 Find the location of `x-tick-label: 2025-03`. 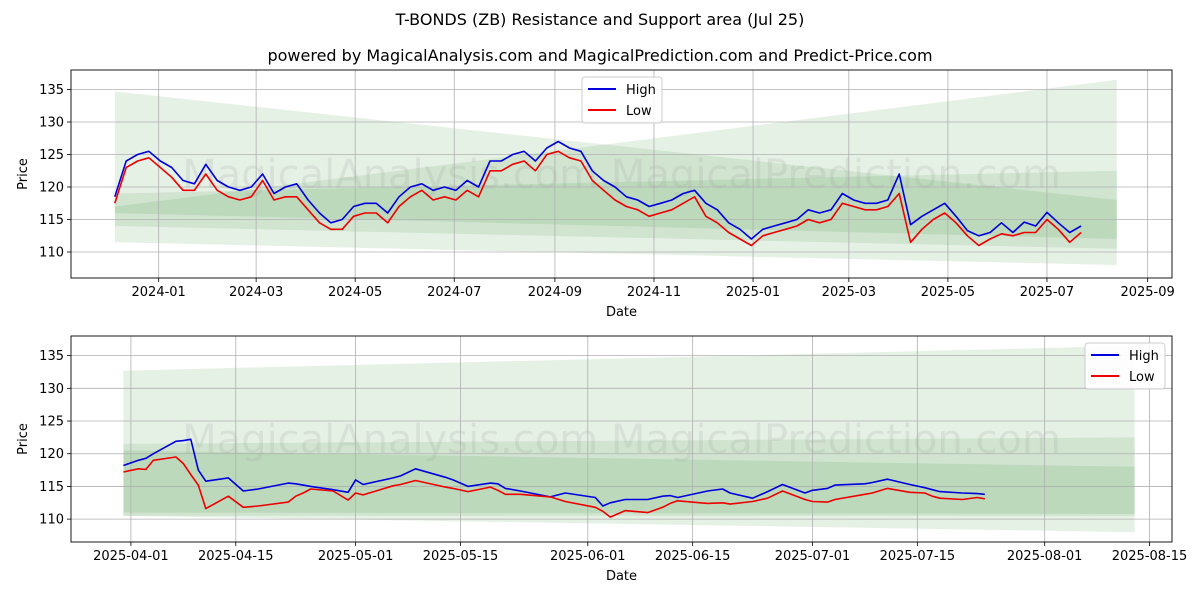

x-tick-label: 2025-03 is located at coordinates (849, 292).